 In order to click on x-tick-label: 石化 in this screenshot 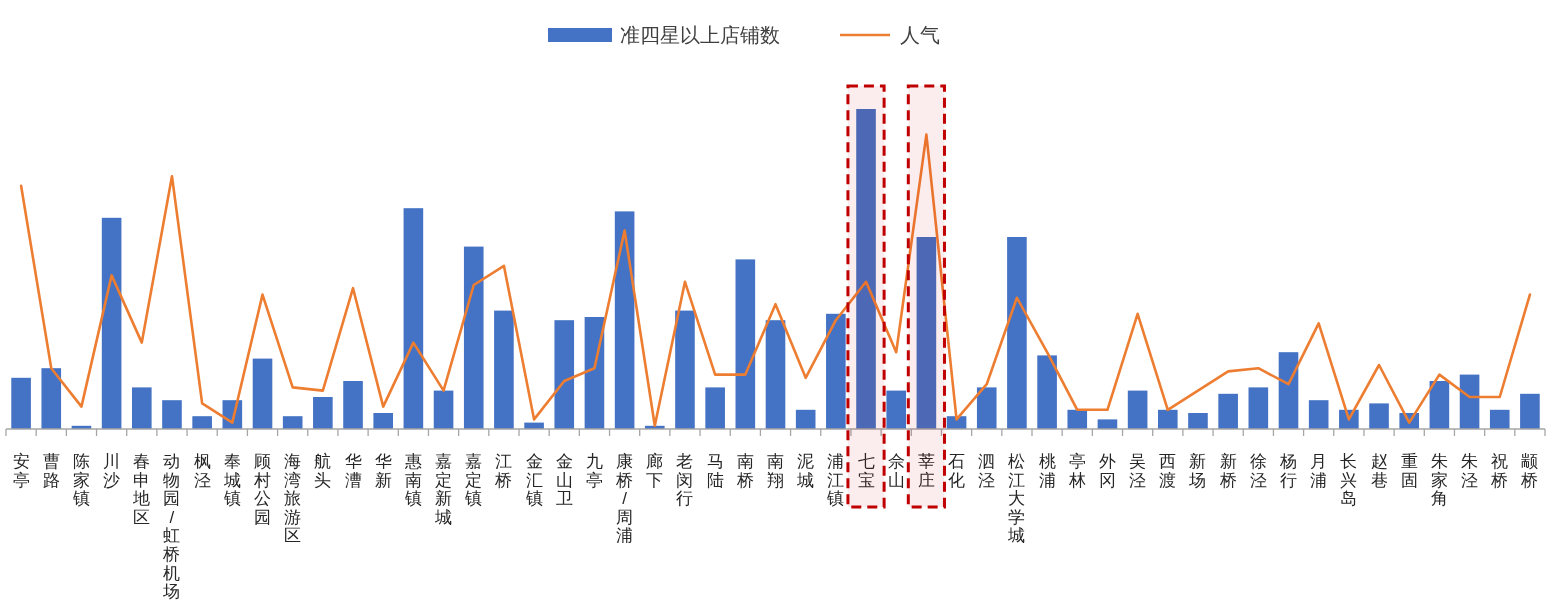, I will do `click(957, 471)`.